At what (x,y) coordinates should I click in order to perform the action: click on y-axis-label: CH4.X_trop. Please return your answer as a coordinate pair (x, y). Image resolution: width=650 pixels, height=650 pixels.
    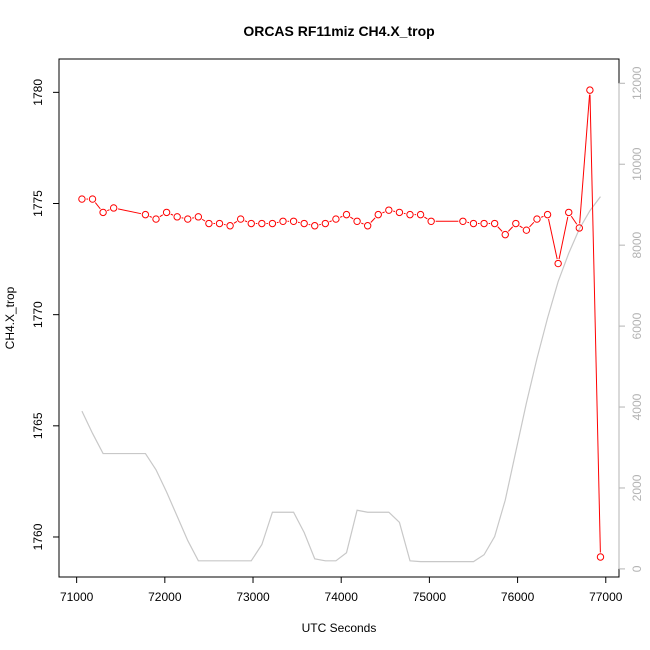
    Looking at the image, I should click on (10, 317).